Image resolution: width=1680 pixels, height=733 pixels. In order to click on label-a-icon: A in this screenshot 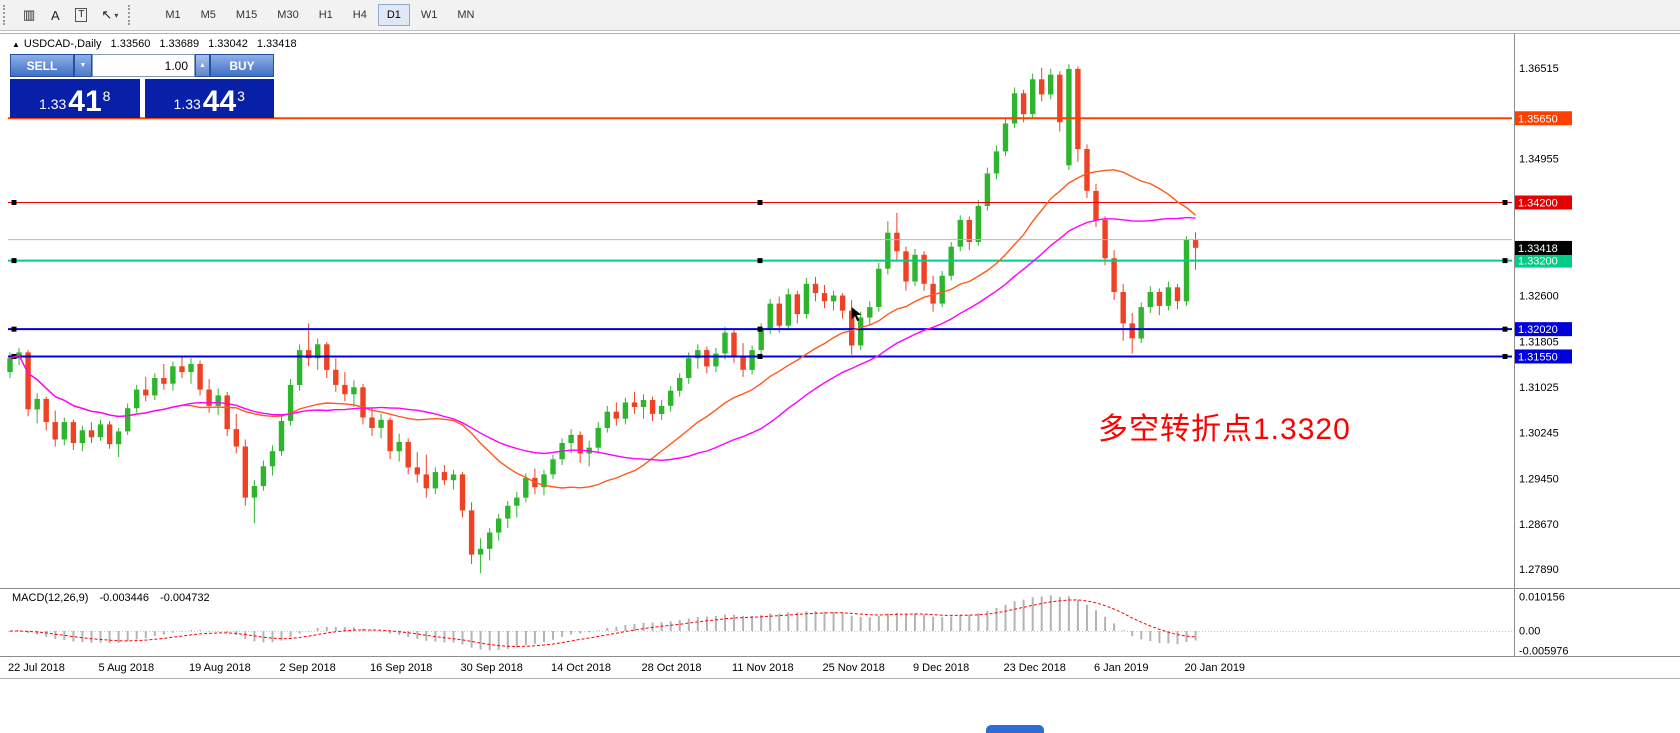, I will do `click(55, 15)`.